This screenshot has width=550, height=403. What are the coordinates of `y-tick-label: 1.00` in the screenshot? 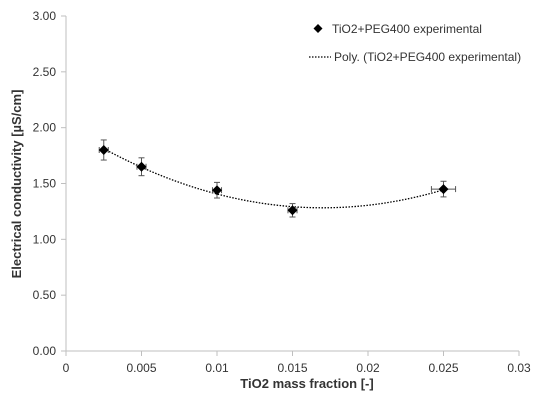 It's located at (45, 239).